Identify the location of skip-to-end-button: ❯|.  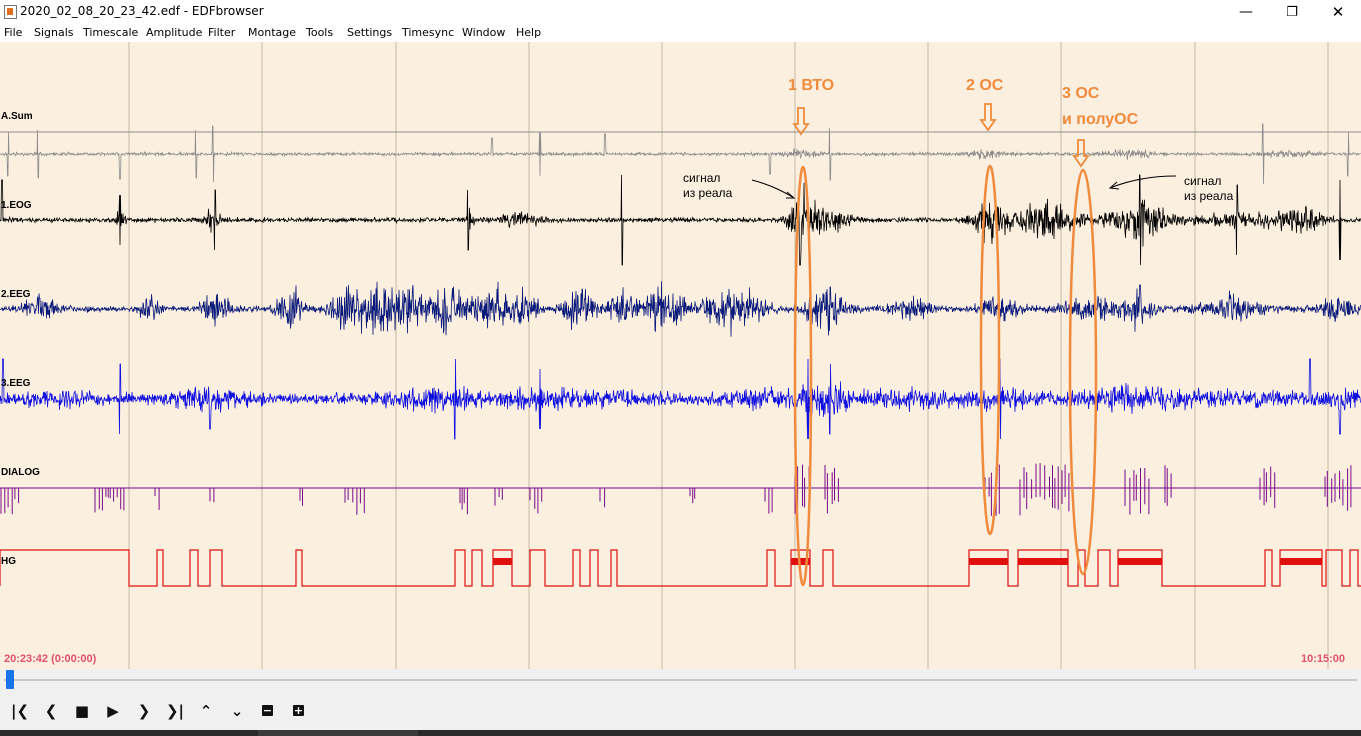
(175, 711).